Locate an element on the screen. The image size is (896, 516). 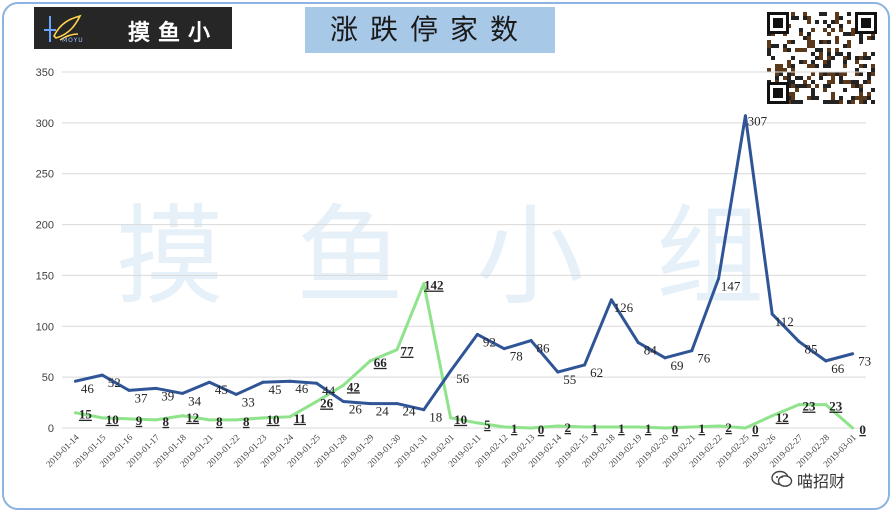
data-label-down: 5 is located at coordinates (487, 424).